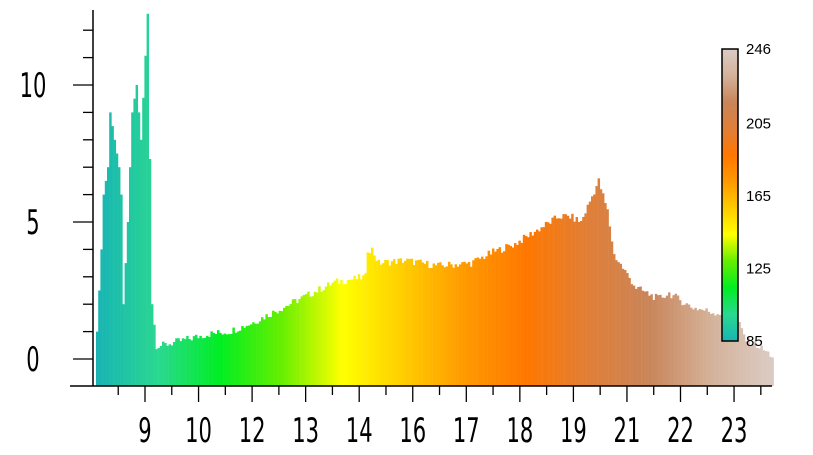  What do you see at coordinates (412, 431) in the screenshot?
I see `x-tick-label: 16` at bounding box center [412, 431].